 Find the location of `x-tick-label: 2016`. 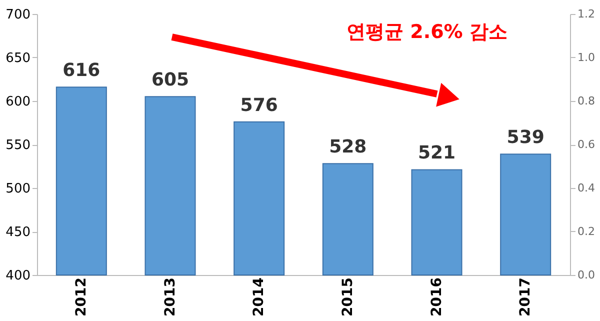

x-tick-label: 2016 is located at coordinates (436, 297).